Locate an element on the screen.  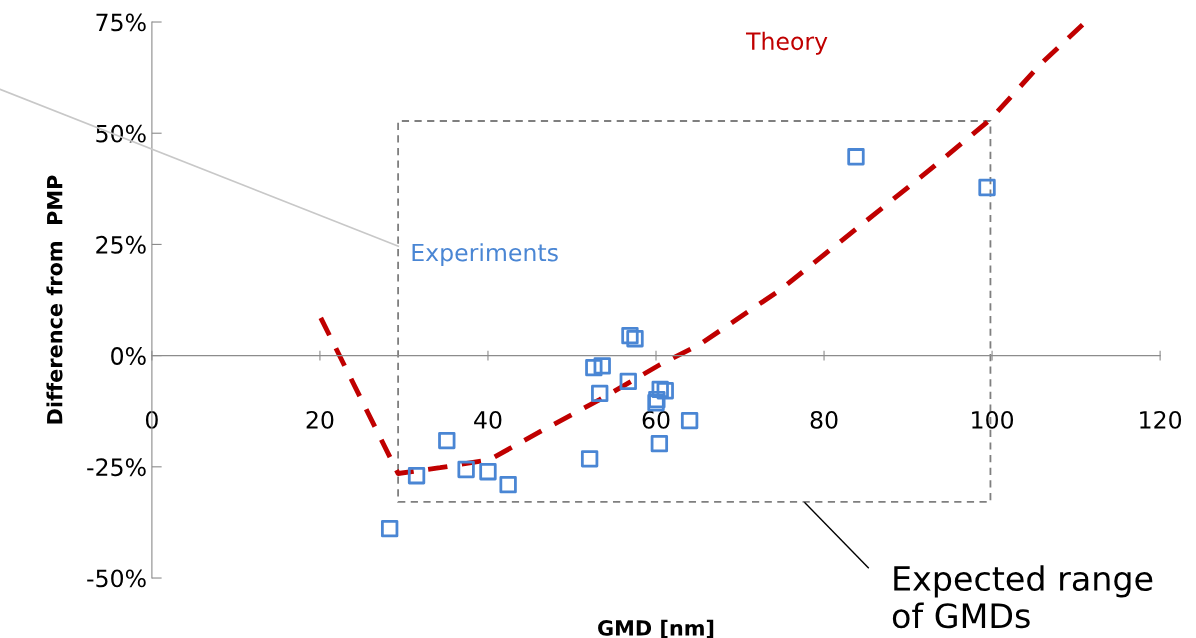
y-tick-label: 0% is located at coordinates (128, 356).